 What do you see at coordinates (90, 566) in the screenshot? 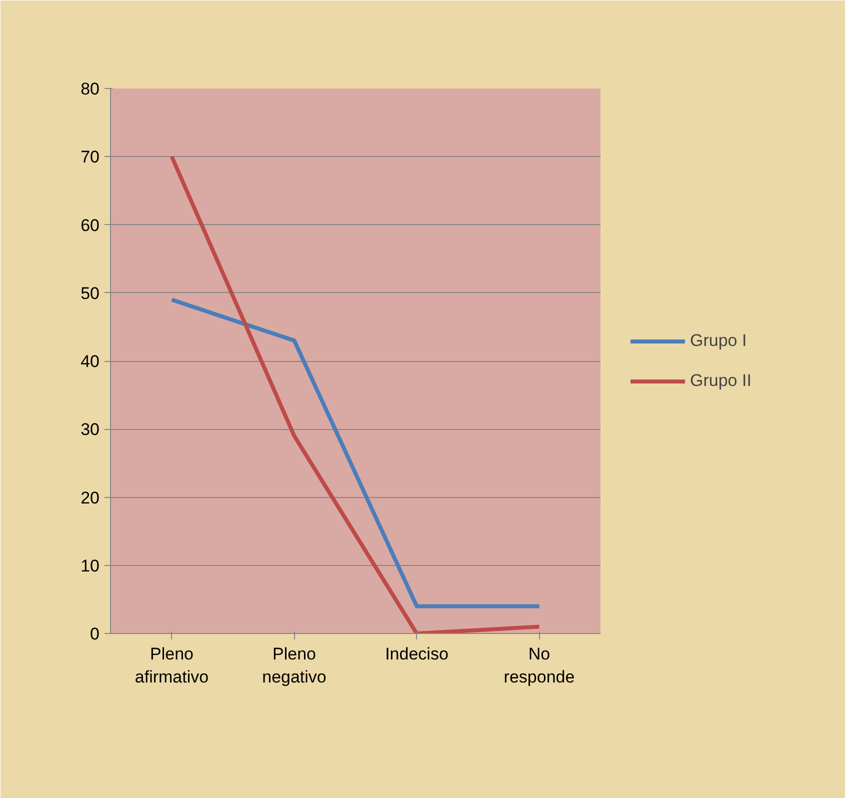
I see `y-tick-label: 10` at bounding box center [90, 566].